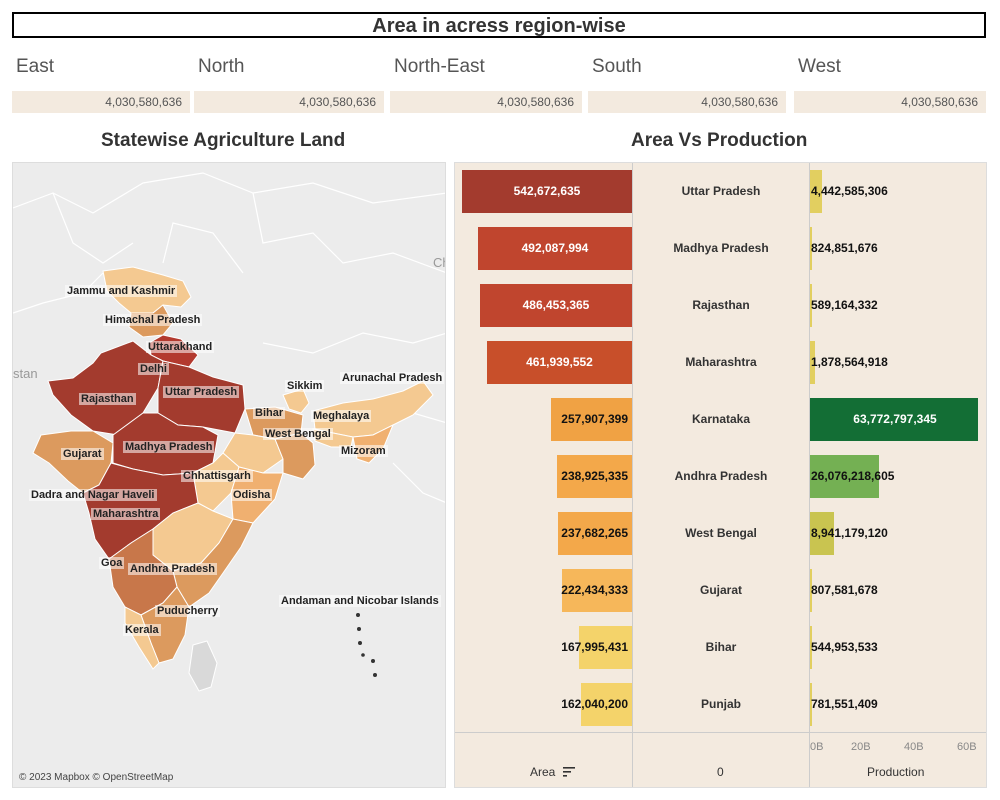 The width and height of the screenshot is (1000, 800). What do you see at coordinates (289, 84) in the screenshot?
I see `region-north: North 4,030,580,636` at bounding box center [289, 84].